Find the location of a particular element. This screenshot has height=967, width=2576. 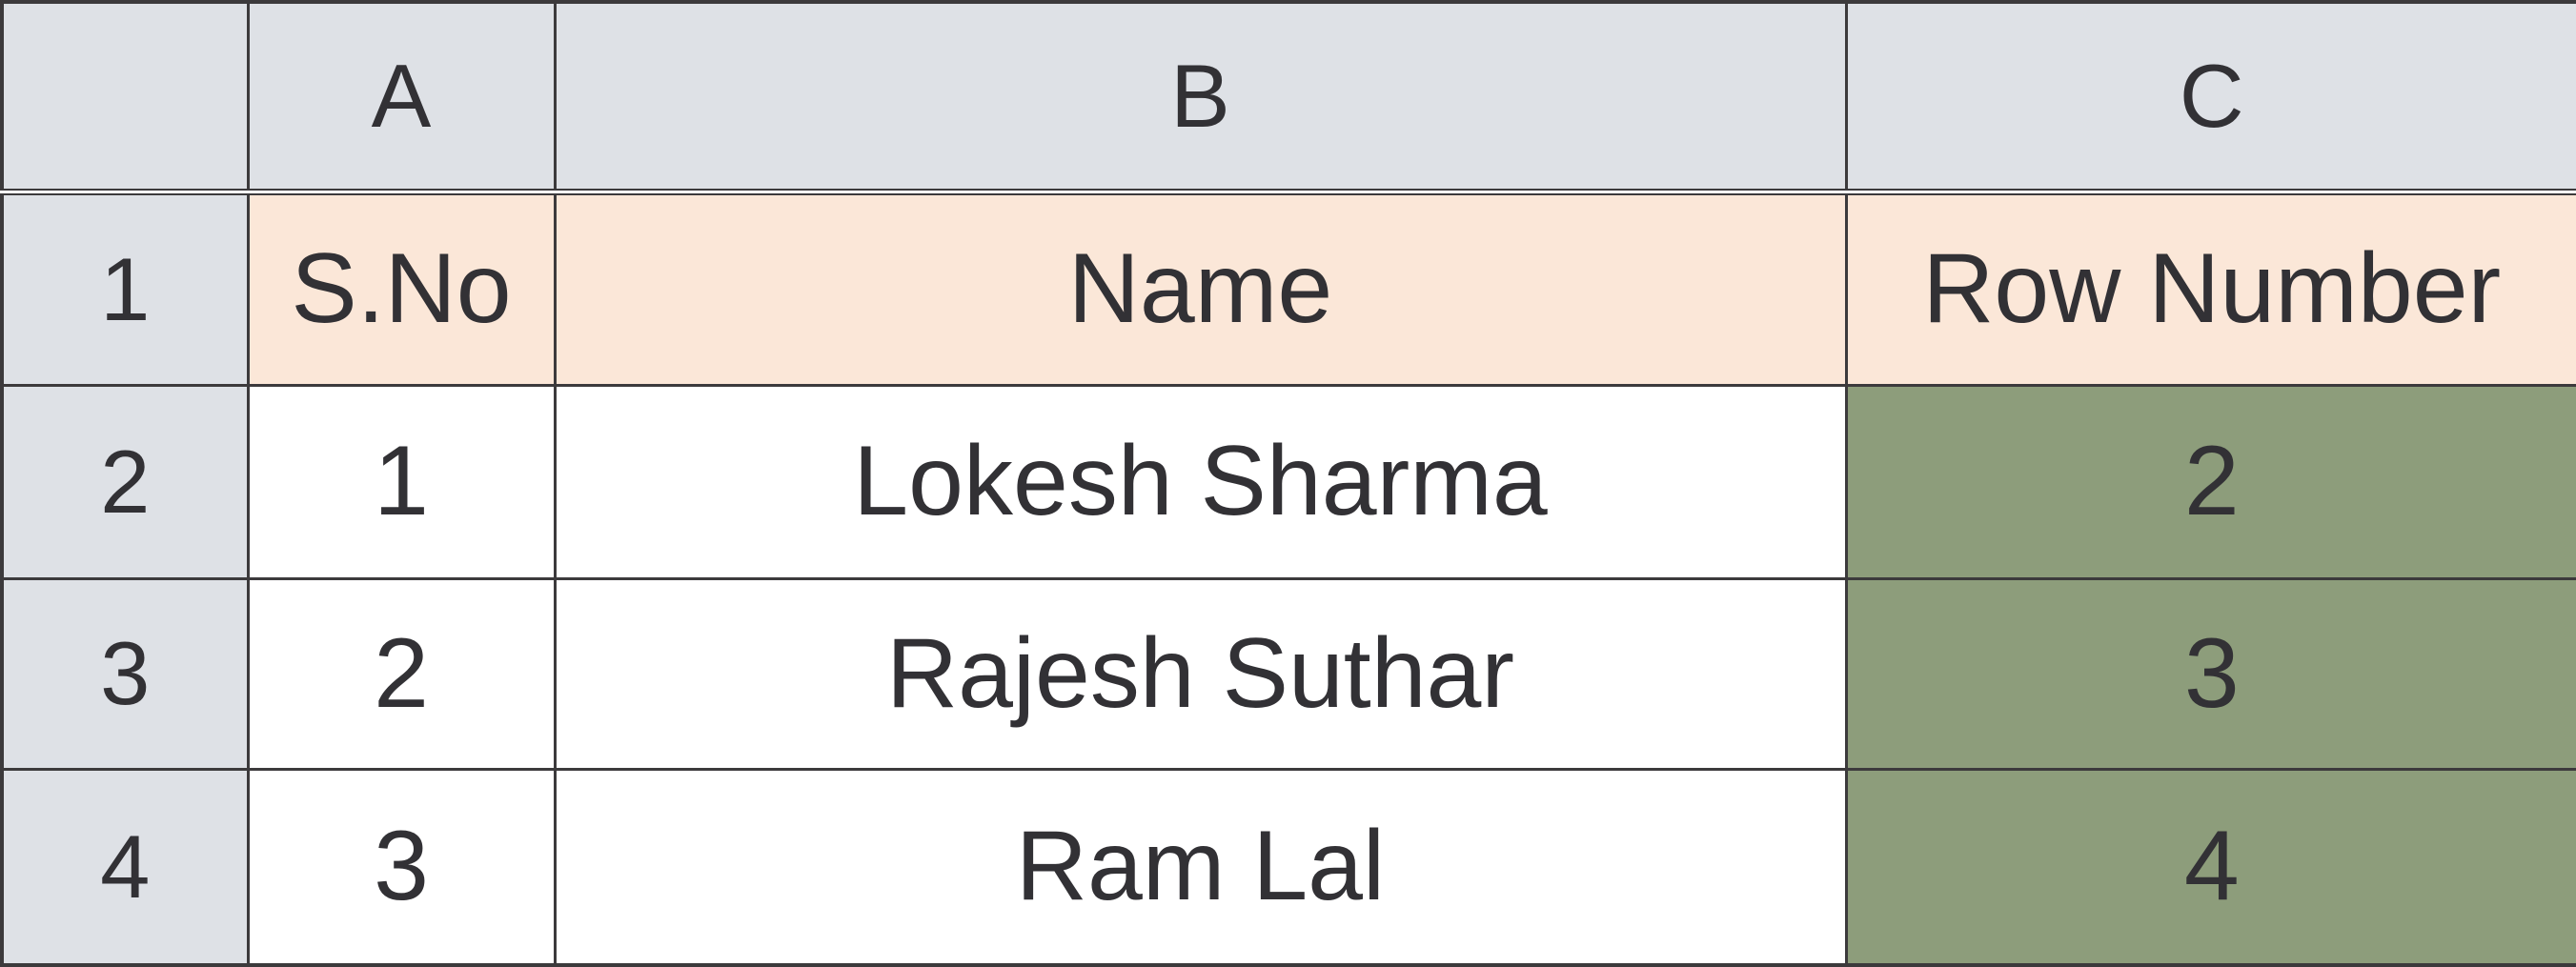

cell-b3: Rajesh Suthar is located at coordinates (1200, 673).